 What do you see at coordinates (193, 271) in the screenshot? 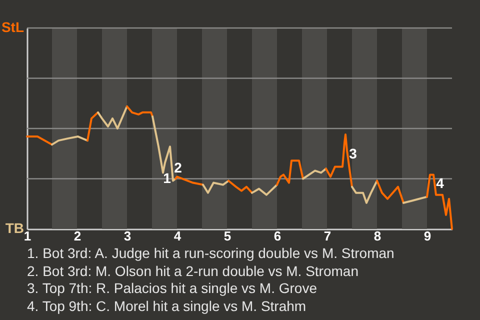
I see `text: 2. Bot 3rd: M. Olson hit a 2-run double vs M. Stroman` at bounding box center [193, 271].